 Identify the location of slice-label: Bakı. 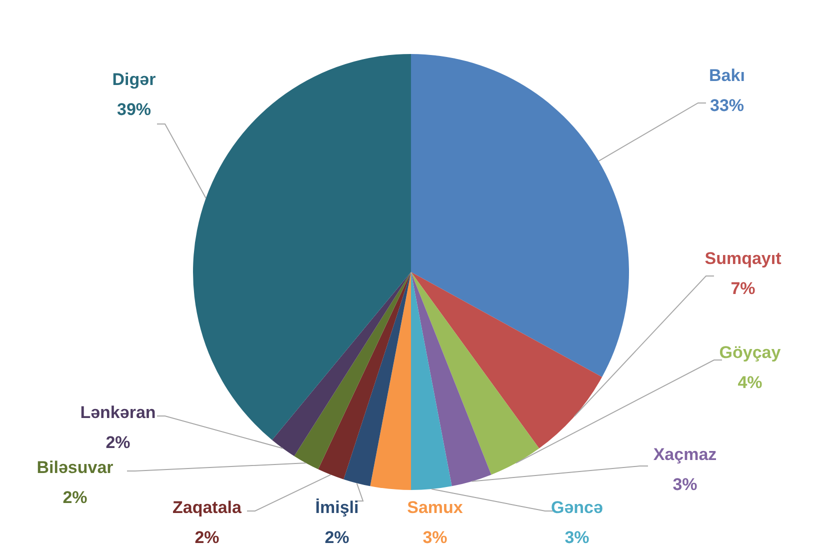
(727, 75).